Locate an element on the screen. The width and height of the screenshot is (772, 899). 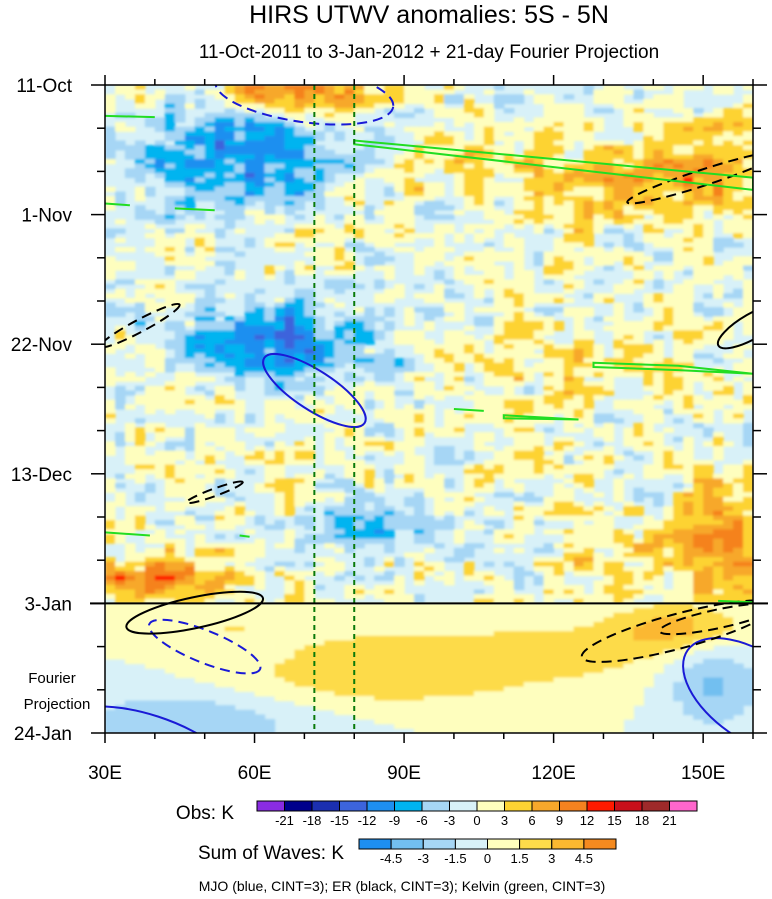
colorbar-tick-label: -9 is located at coordinates (395, 820).